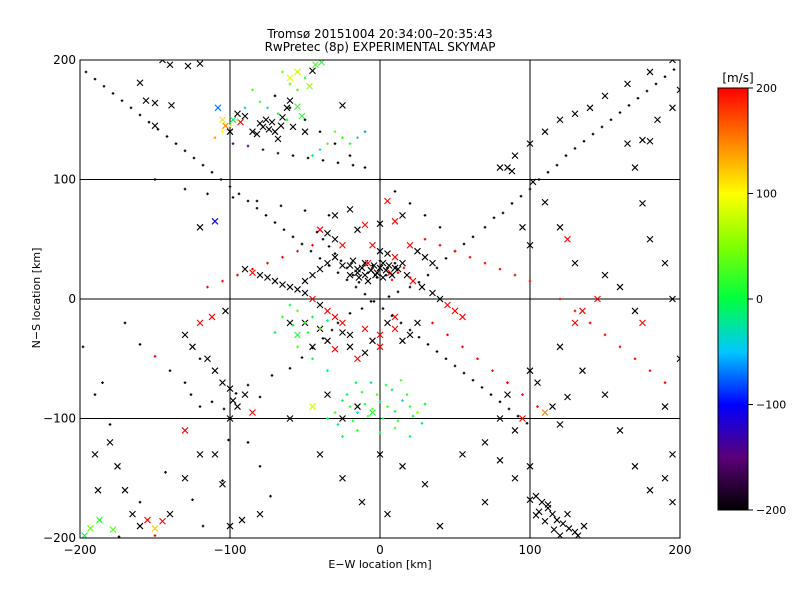 This screenshot has width=800, height=600. I want to click on colorbar-label: [m/s], so click(737, 78).